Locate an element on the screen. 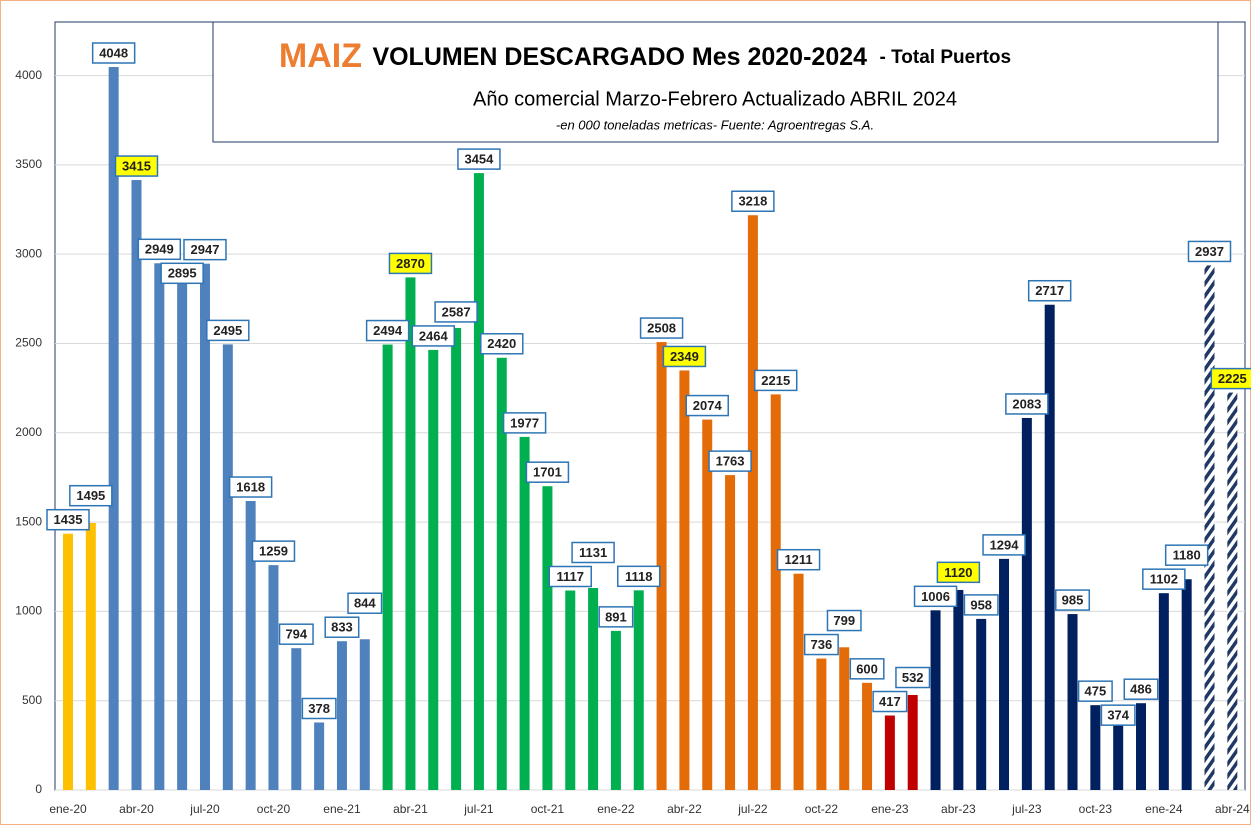 This screenshot has width=1251, height=825. data-label: 844 is located at coordinates (365, 603).